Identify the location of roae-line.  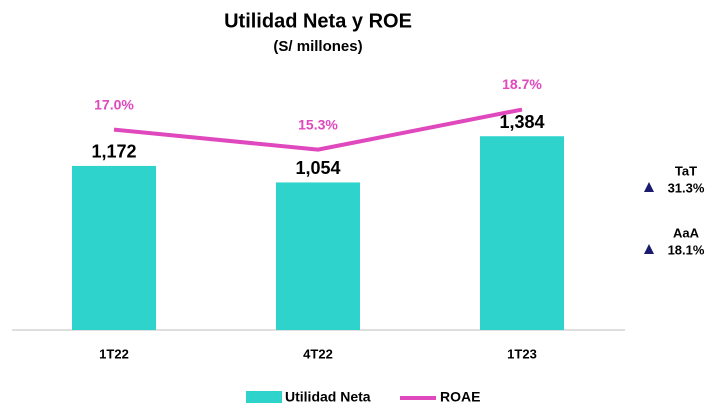
(318, 129).